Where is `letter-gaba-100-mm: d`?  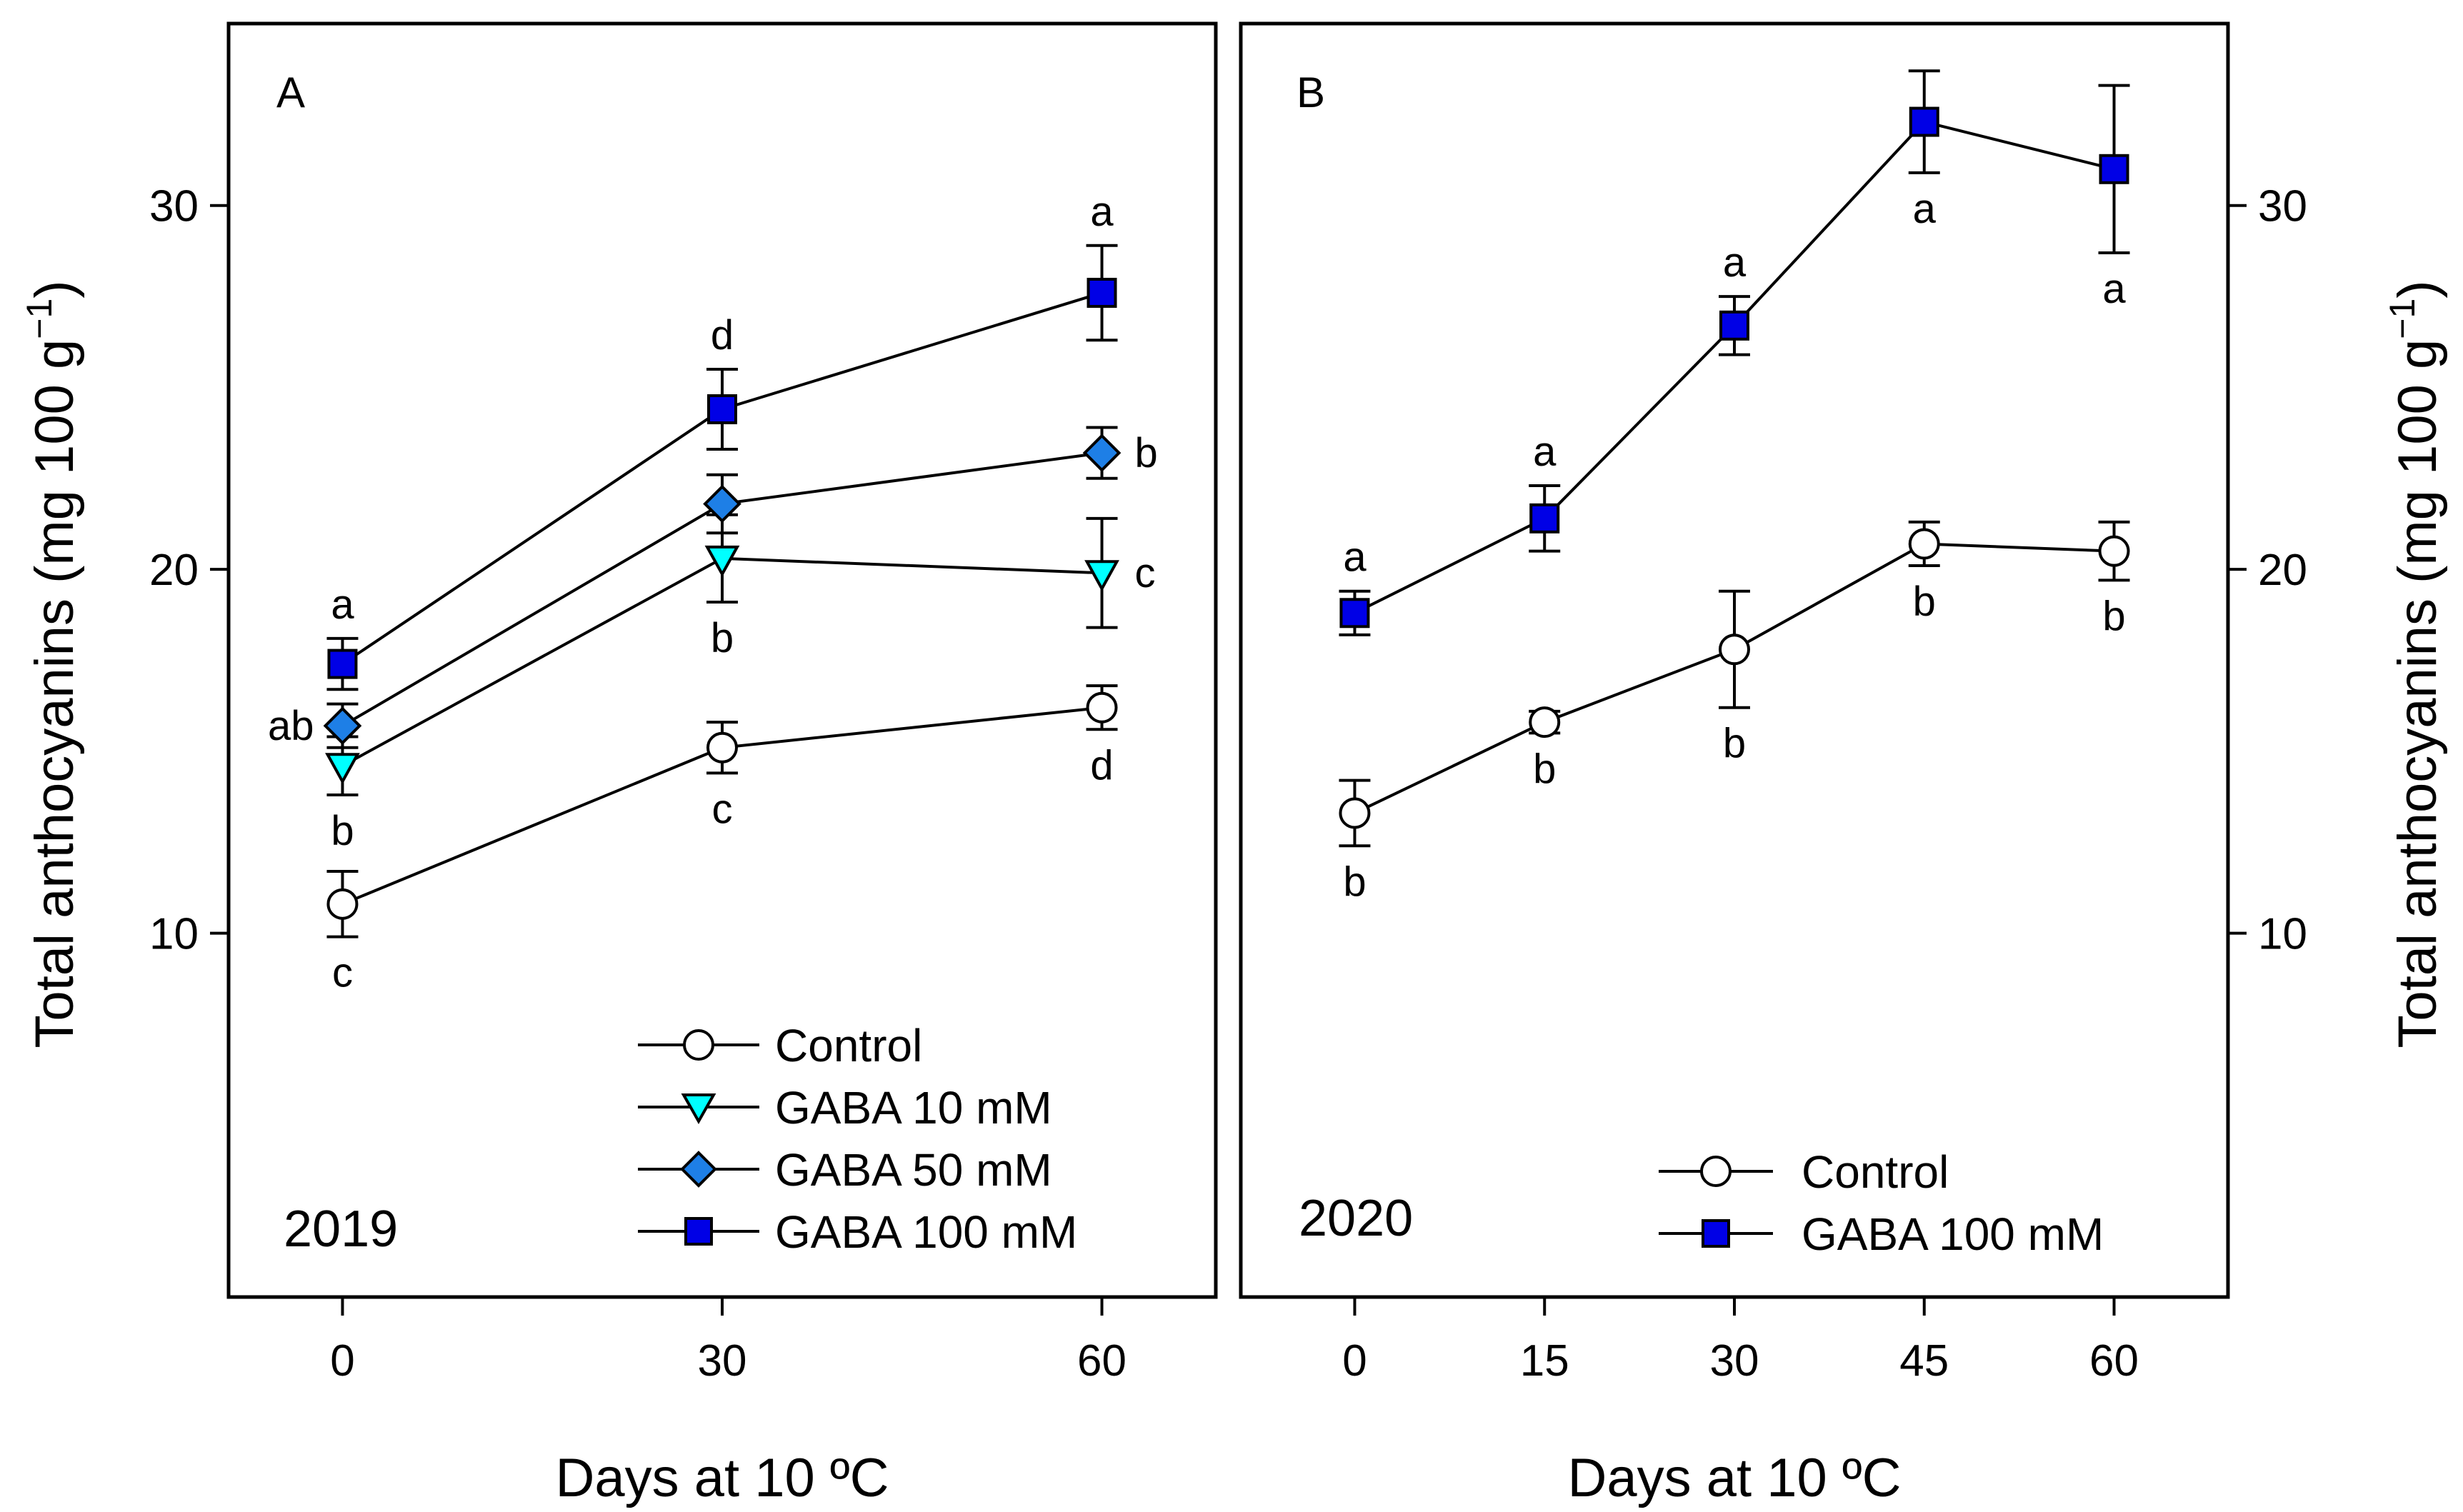
letter-gaba-100-mm: d is located at coordinates (722, 335).